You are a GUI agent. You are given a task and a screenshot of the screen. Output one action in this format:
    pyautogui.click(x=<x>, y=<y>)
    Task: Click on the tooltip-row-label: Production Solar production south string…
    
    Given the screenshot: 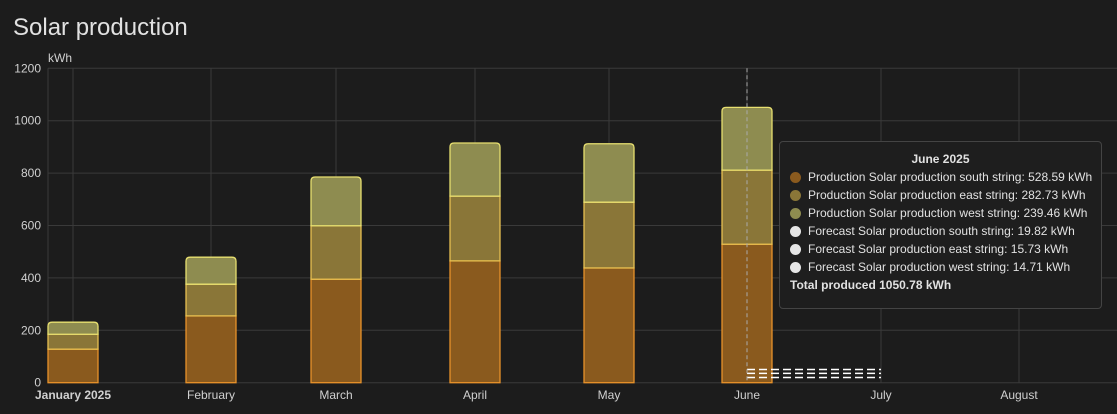 What is the action you would take?
    pyautogui.click(x=950, y=177)
    